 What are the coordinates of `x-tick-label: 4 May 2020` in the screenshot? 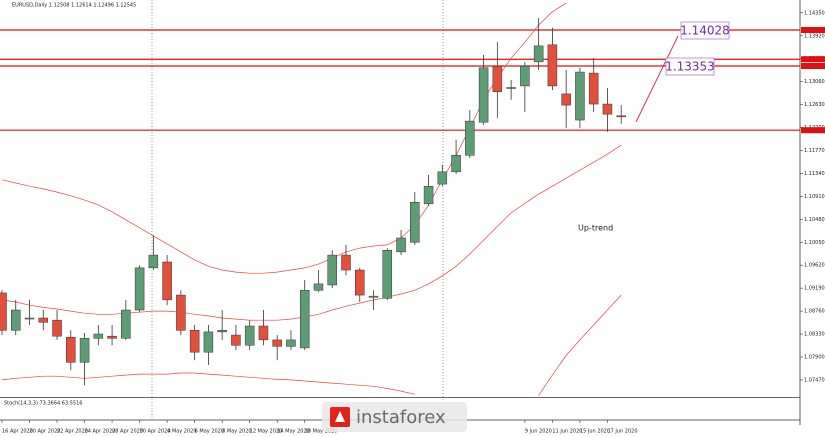 It's located at (181, 432).